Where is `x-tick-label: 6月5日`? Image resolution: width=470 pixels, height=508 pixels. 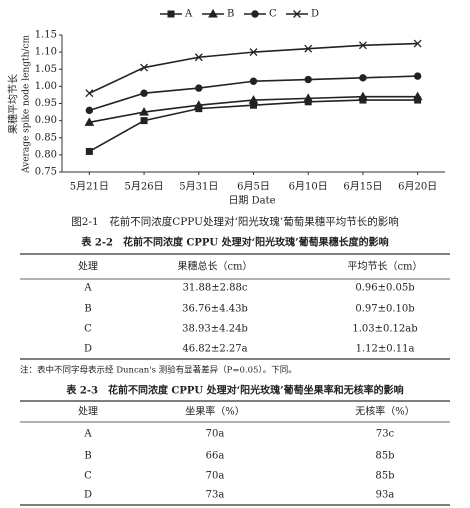
x-tick-label: 6月5日 is located at coordinates (253, 187).